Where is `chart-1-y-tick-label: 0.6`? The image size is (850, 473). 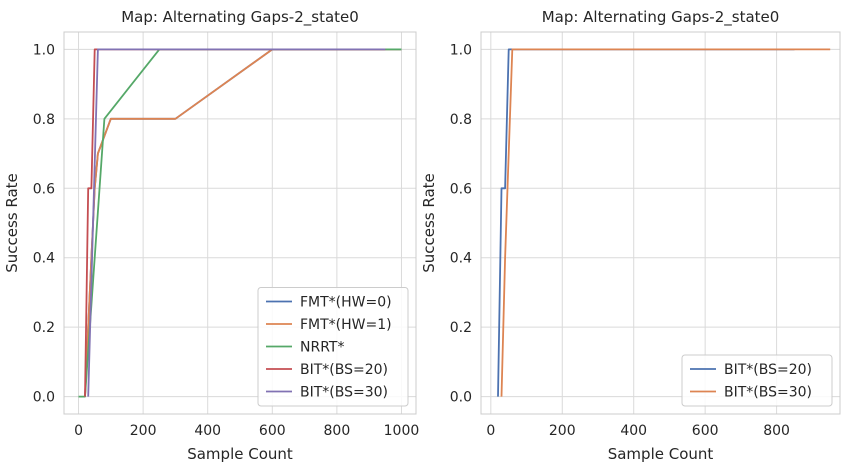
chart-1-y-tick-label: 0.6 is located at coordinates (44, 189).